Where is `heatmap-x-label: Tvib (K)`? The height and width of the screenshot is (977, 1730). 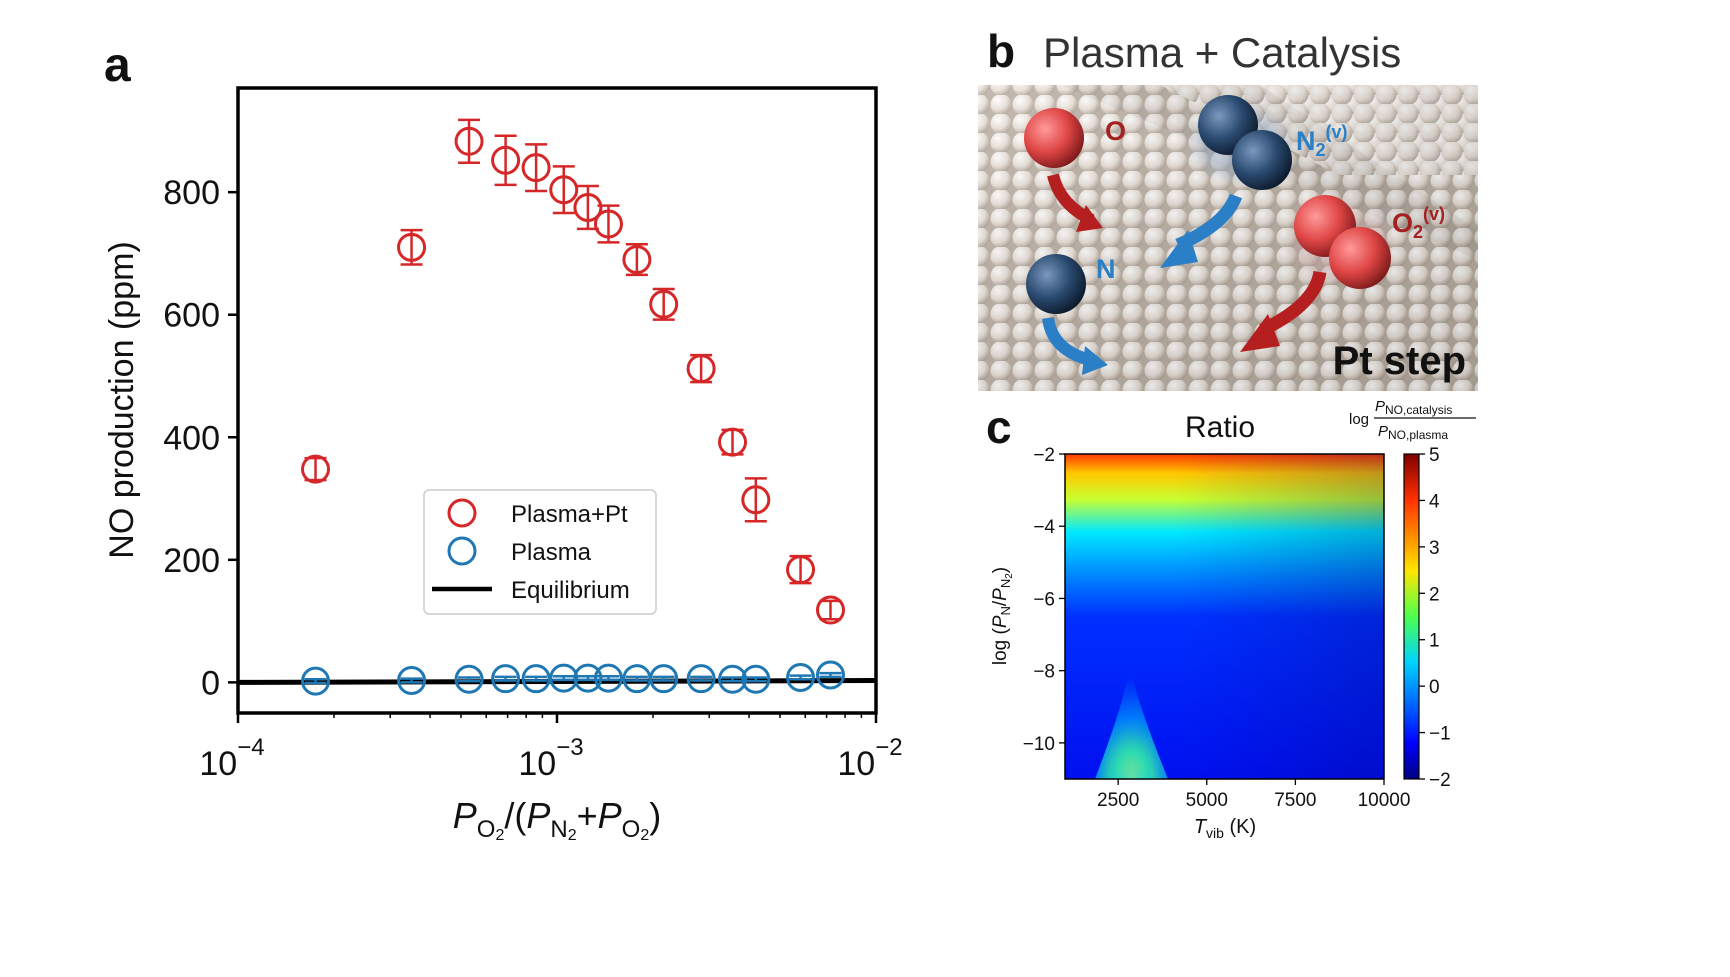 heatmap-x-label: Tvib (K) is located at coordinates (1225, 828).